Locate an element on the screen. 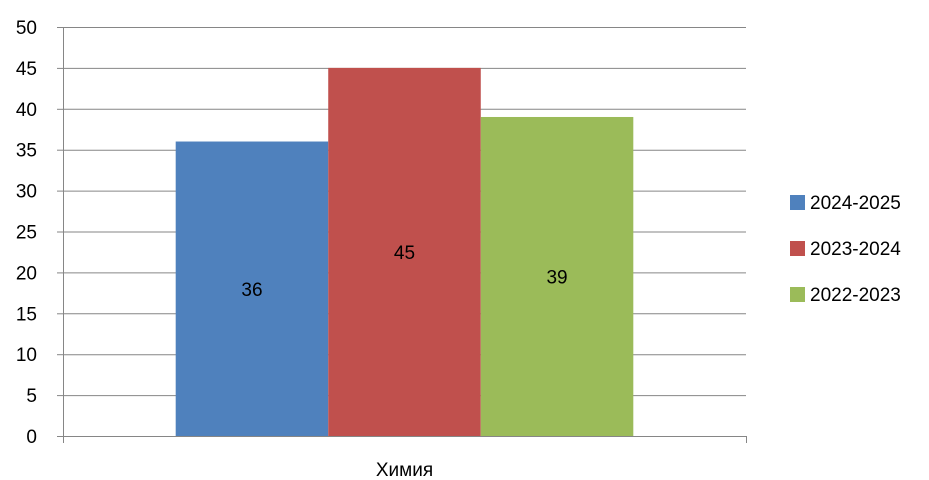  data-label-2022-2023: 39 is located at coordinates (556, 277).